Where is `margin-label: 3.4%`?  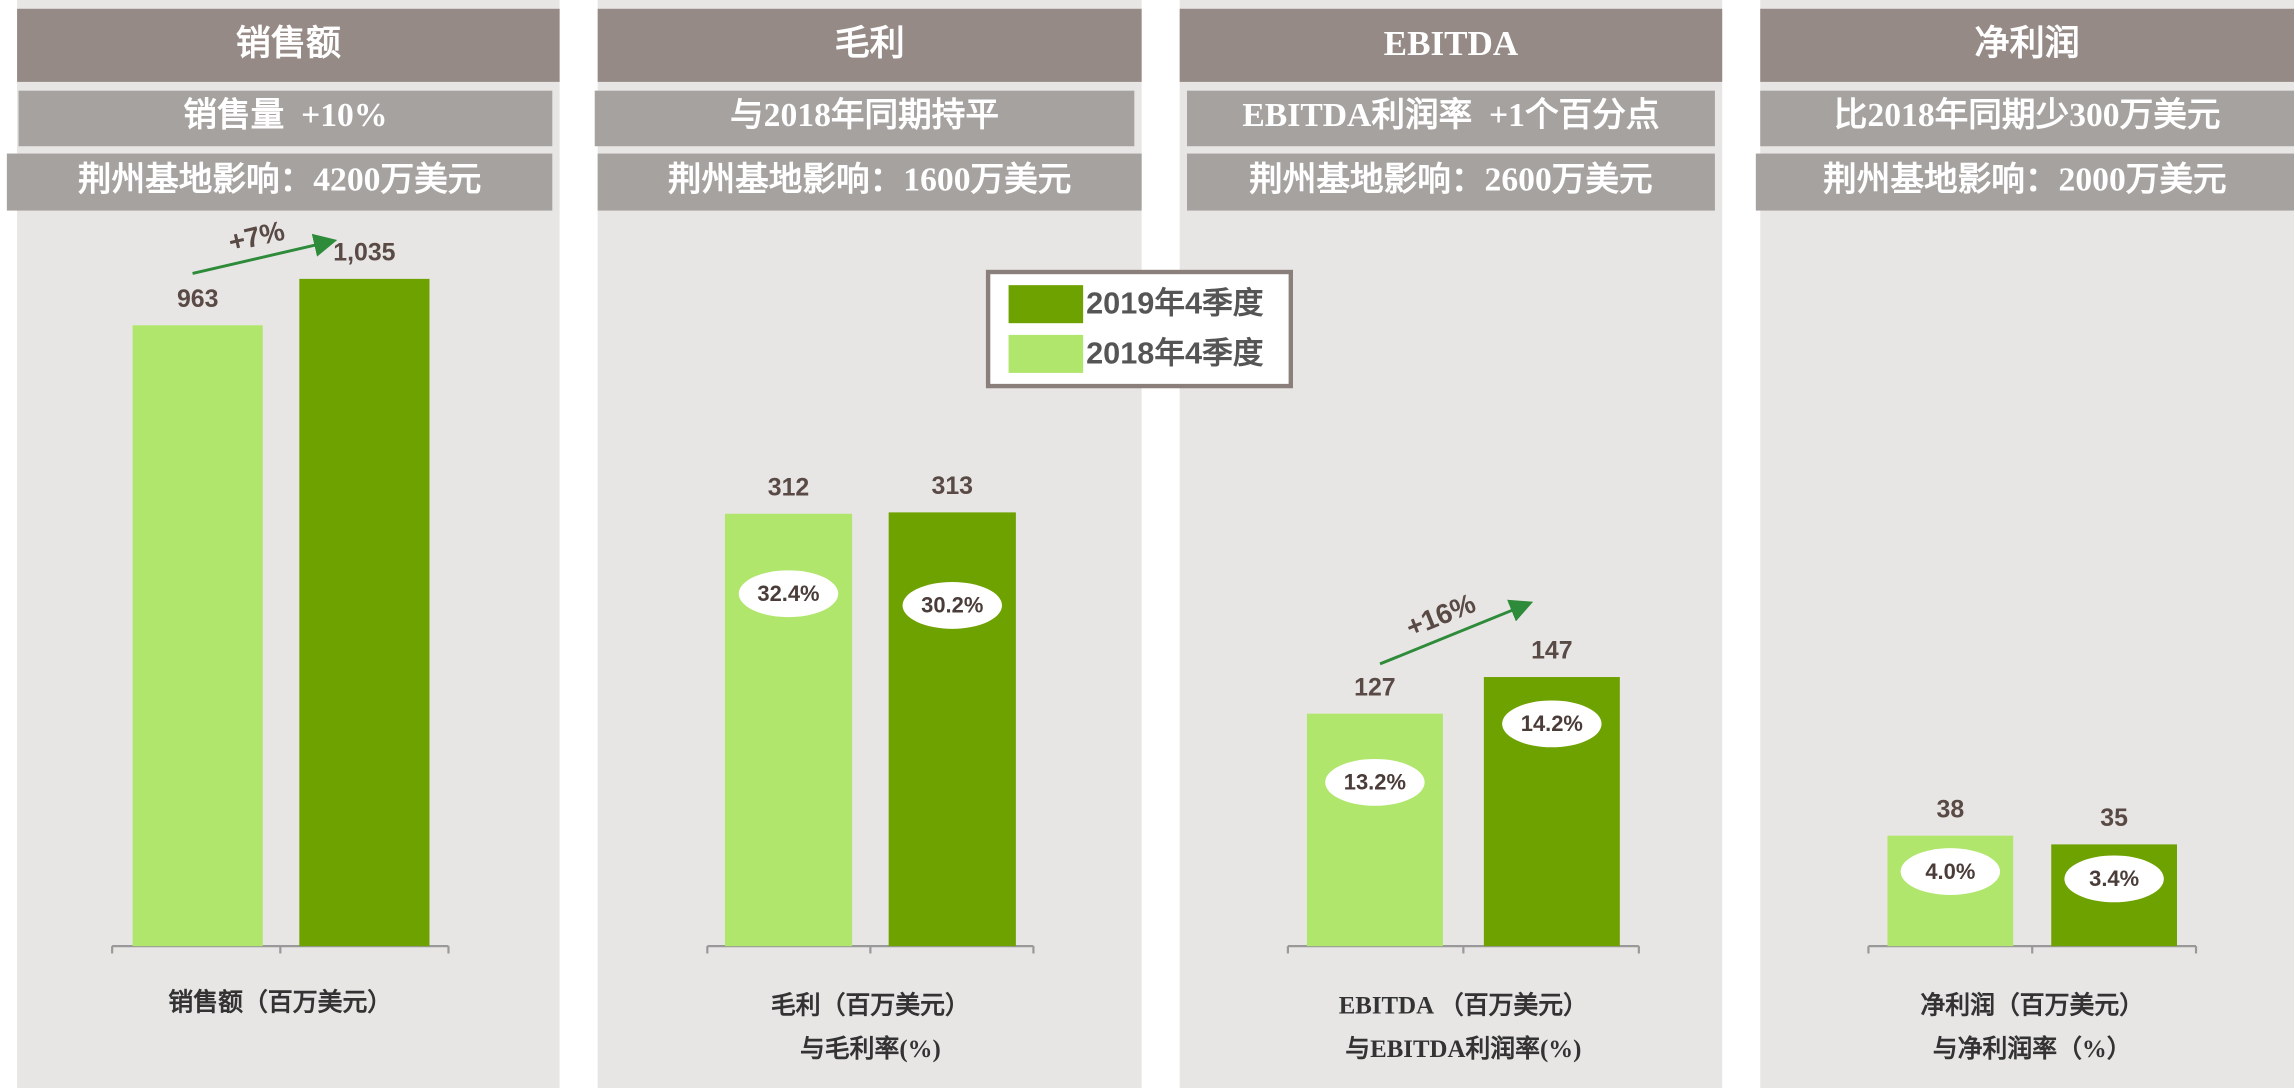 margin-label: 3.4% is located at coordinates (2114, 878).